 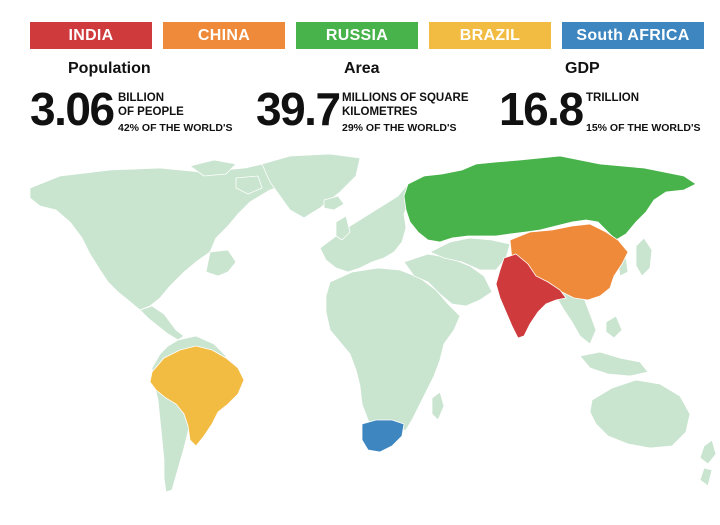 What do you see at coordinates (541, 109) in the screenshot?
I see `gdp-value: 16.8` at bounding box center [541, 109].